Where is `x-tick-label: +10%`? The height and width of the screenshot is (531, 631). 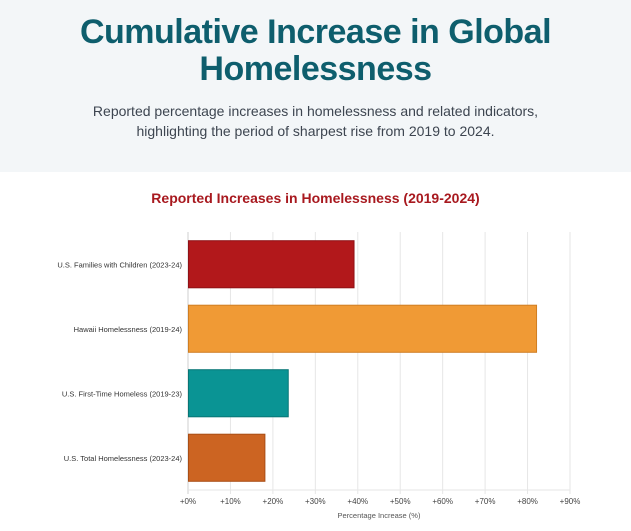 x-tick-label: +10% is located at coordinates (230, 501).